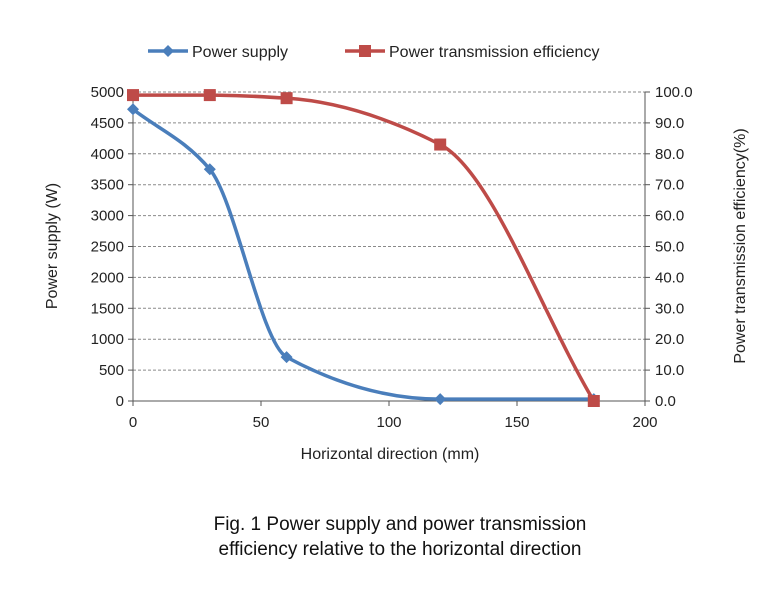 The height and width of the screenshot is (596, 780). What do you see at coordinates (107, 154) in the screenshot?
I see `y-tick-label: 4000` at bounding box center [107, 154].